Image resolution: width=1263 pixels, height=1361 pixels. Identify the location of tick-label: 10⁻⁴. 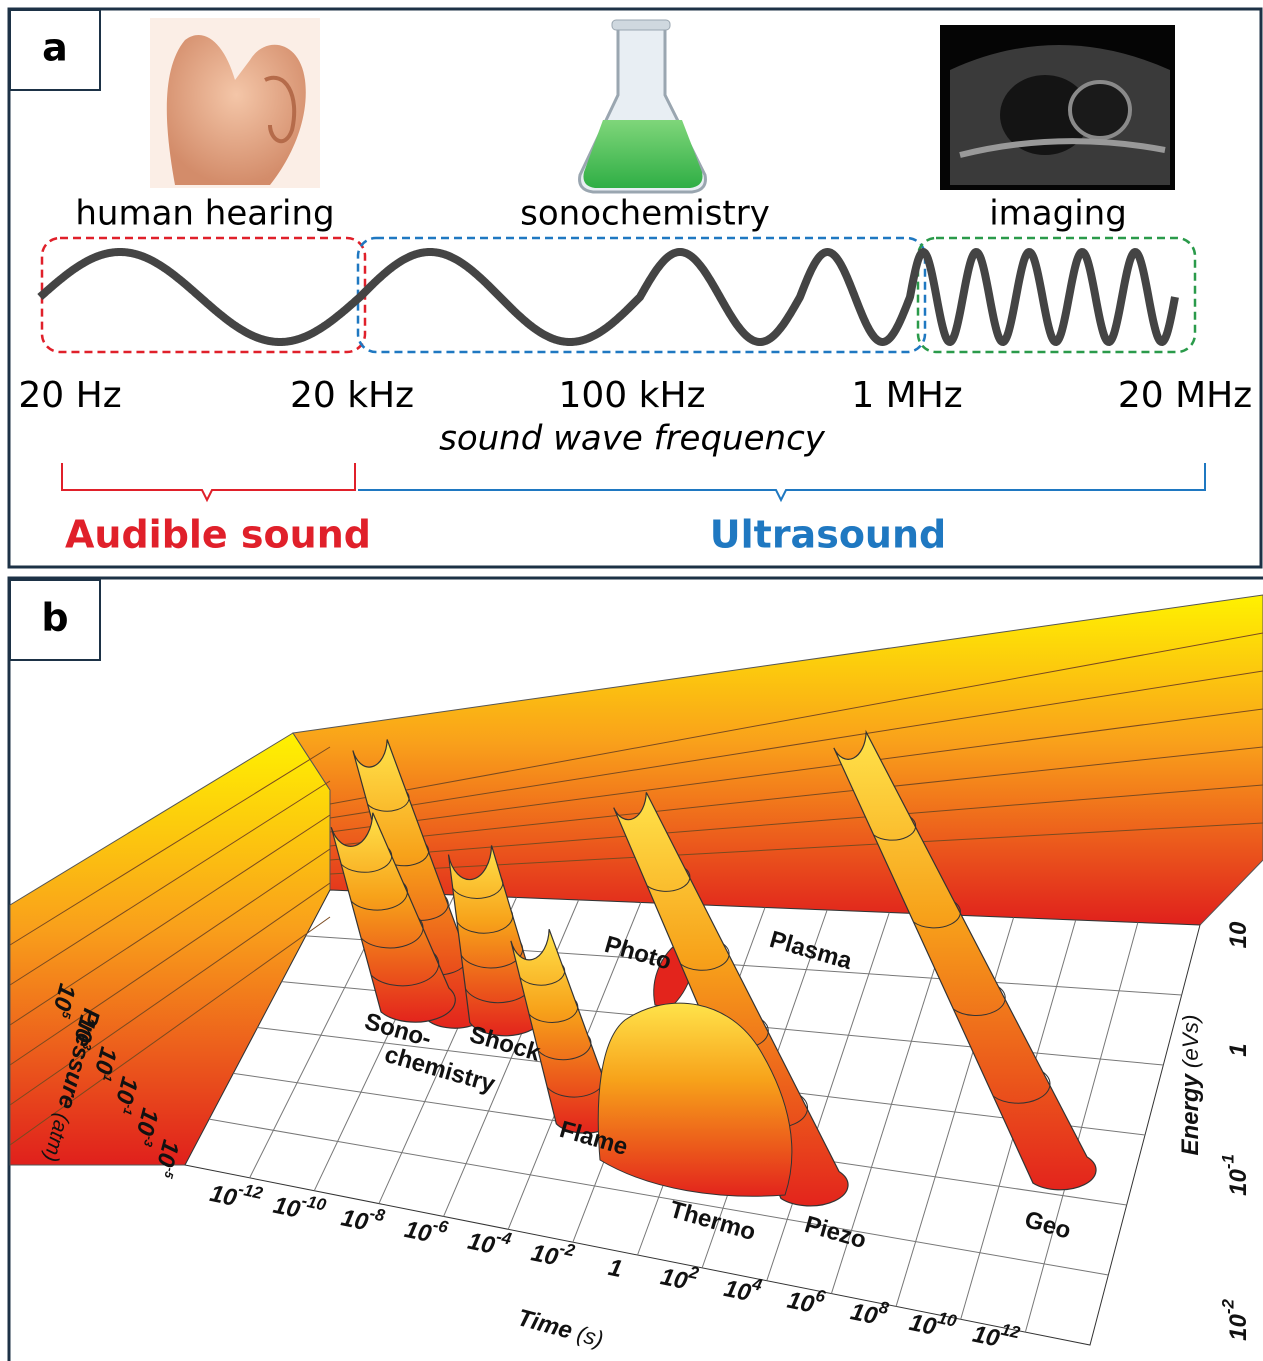
(489, 1242).